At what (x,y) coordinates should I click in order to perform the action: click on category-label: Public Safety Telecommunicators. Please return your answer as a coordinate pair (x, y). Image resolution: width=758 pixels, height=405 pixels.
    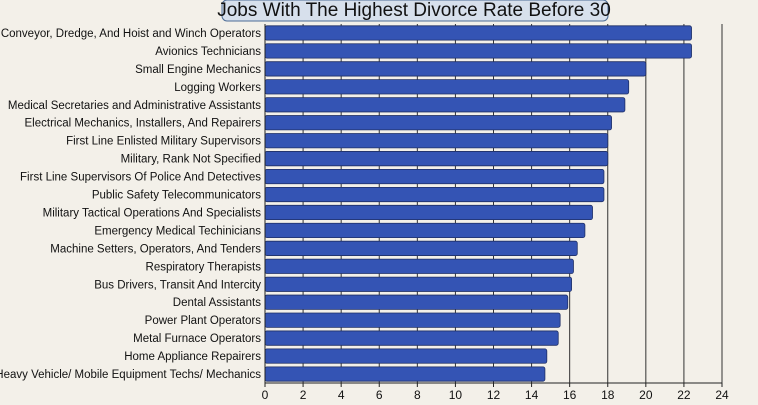
    Looking at the image, I should click on (176, 196).